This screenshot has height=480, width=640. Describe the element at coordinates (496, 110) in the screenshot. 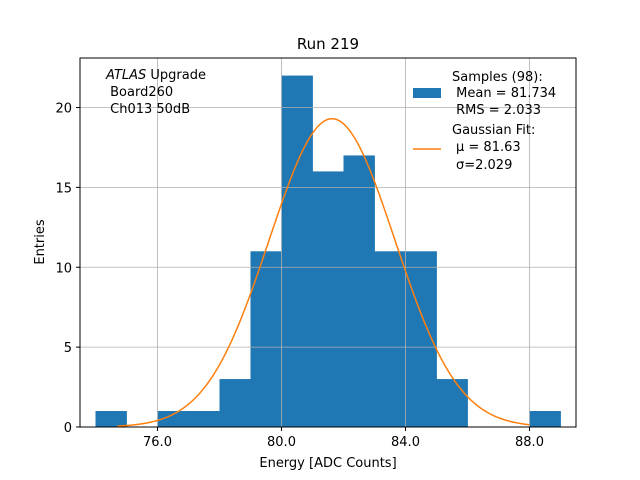

I see `legend-hist-line-3: RMS = 2.033` at that location.